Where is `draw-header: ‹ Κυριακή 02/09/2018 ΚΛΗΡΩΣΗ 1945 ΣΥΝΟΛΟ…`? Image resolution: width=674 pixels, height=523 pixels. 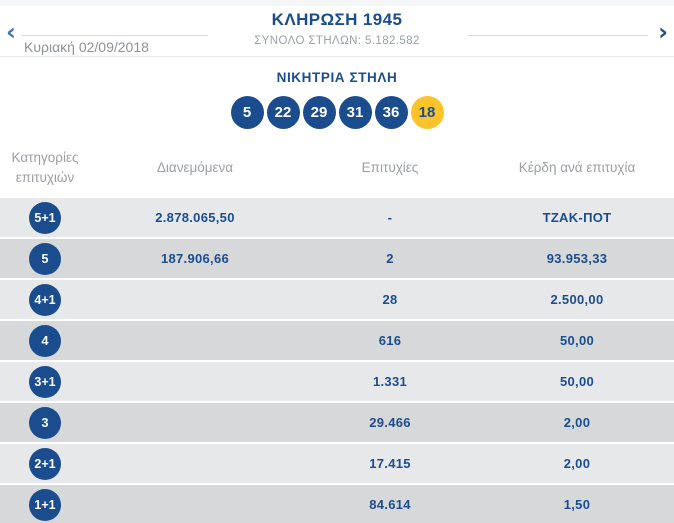
draw-header: ‹ Κυριακή 02/09/2018 ΚΛΗΡΩΣΗ 1945 ΣΥΝΟΛΟ… is located at coordinates (337, 31).